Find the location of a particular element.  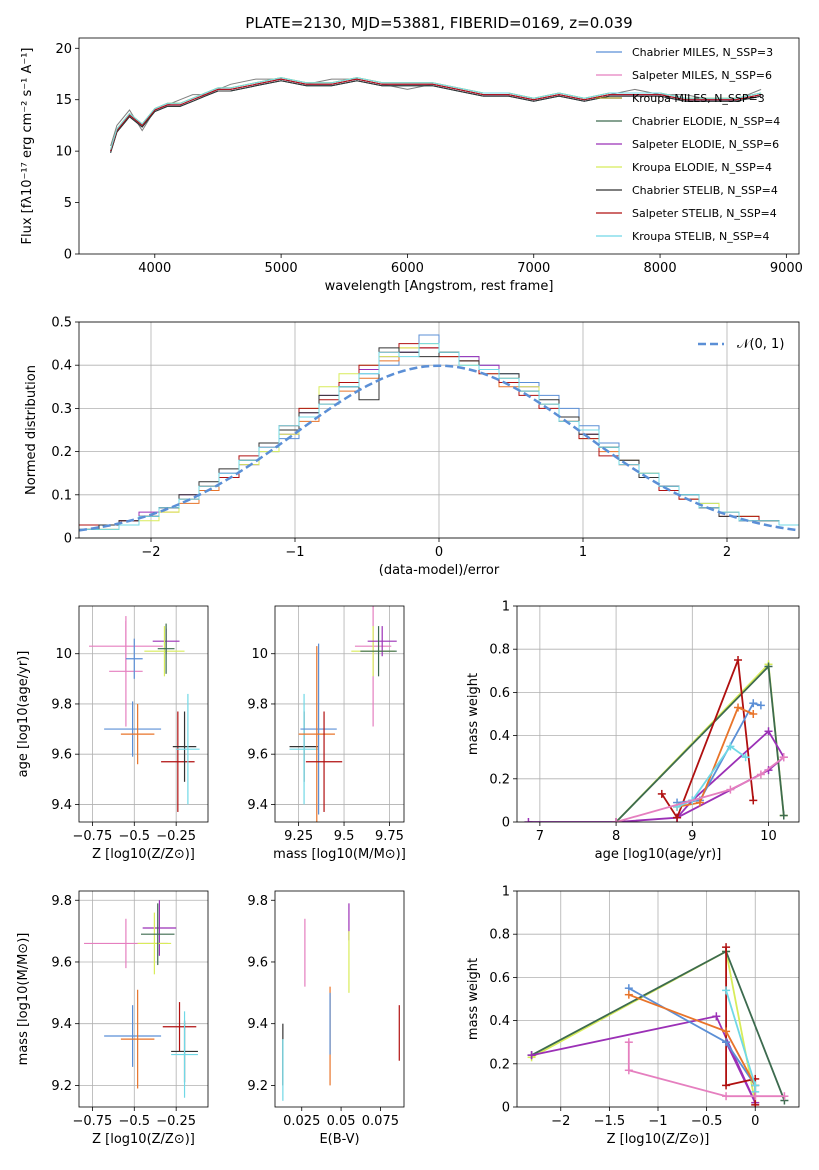

x-tick-label: 6000 is located at coordinates (407, 268).